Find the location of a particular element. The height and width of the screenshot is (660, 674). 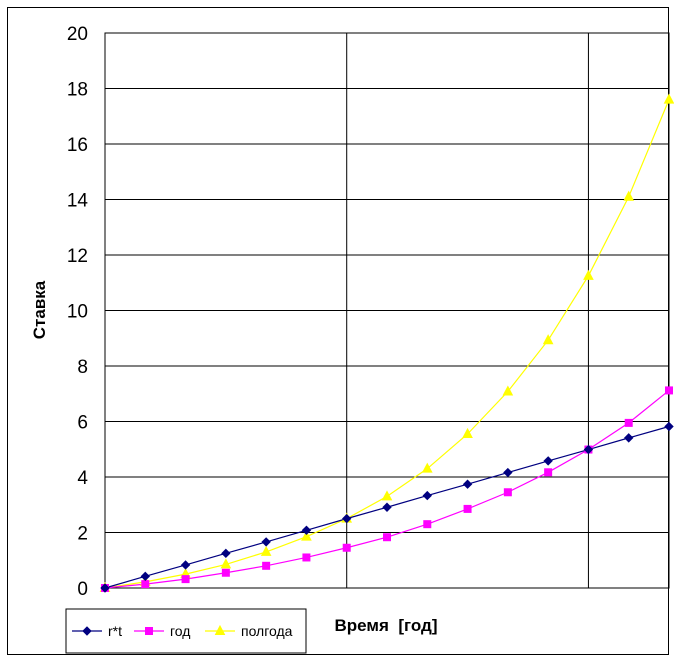

y-tick-labels: 0 2 4 6 8 10 12 14 16 18 20 is located at coordinates (78, 312).